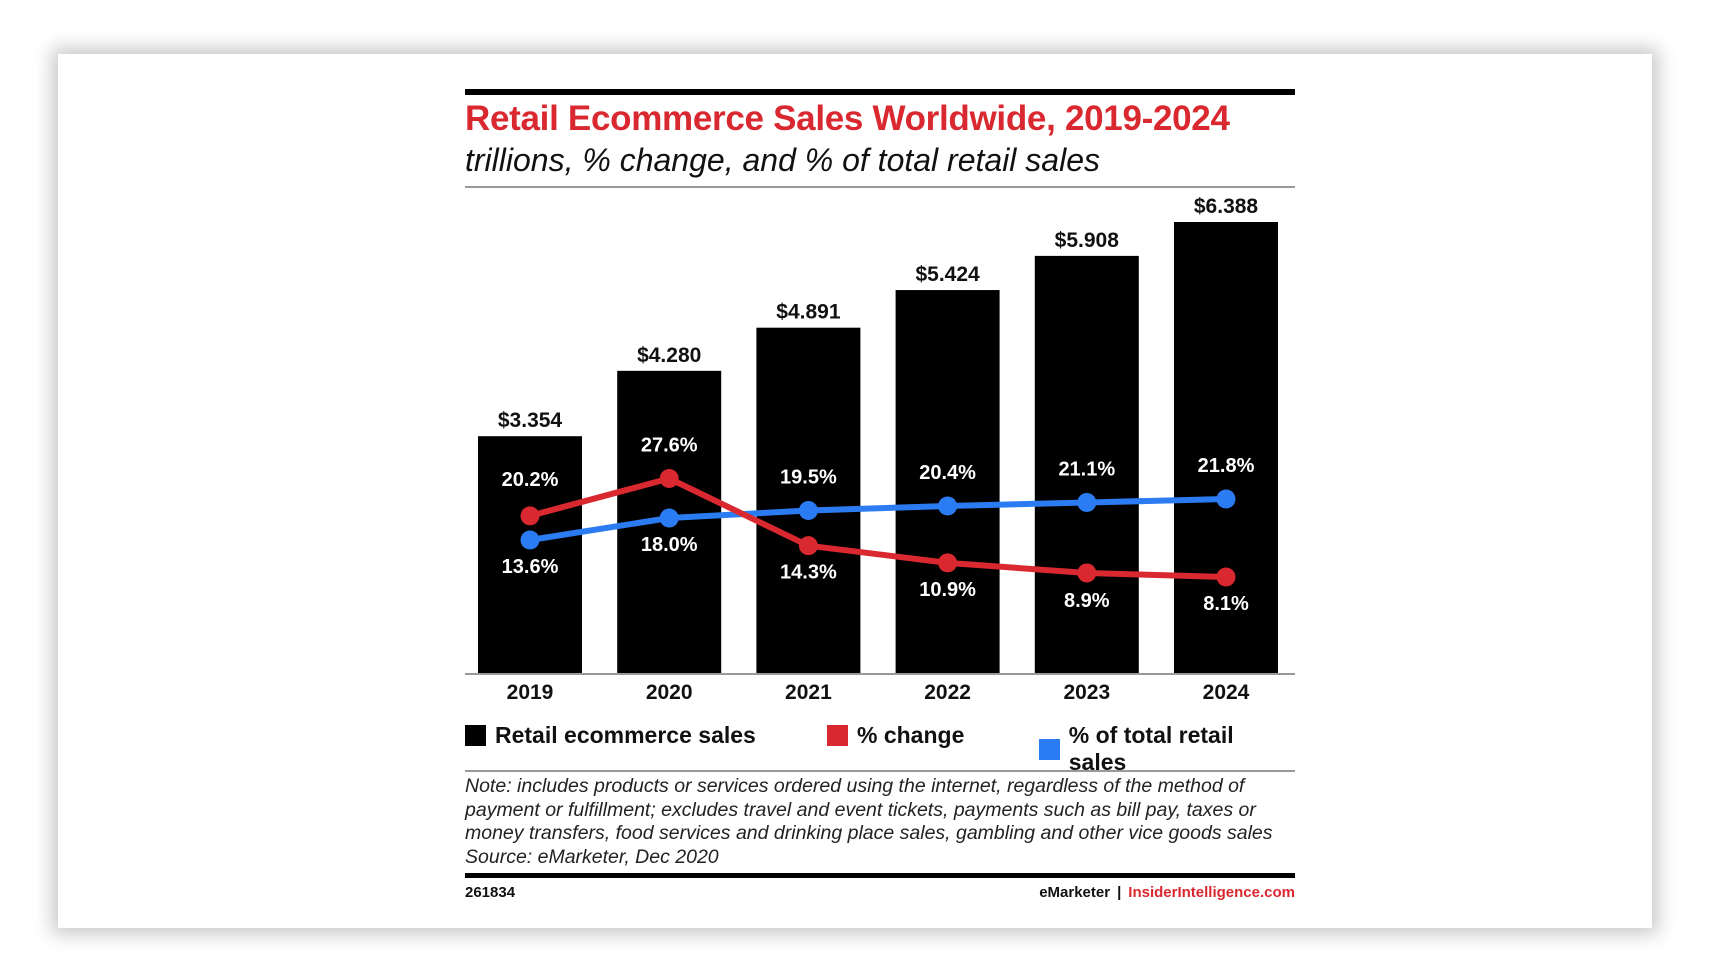 This screenshot has width=1728, height=972. What do you see at coordinates (530, 692) in the screenshot?
I see `x-tick-label: 2019` at bounding box center [530, 692].